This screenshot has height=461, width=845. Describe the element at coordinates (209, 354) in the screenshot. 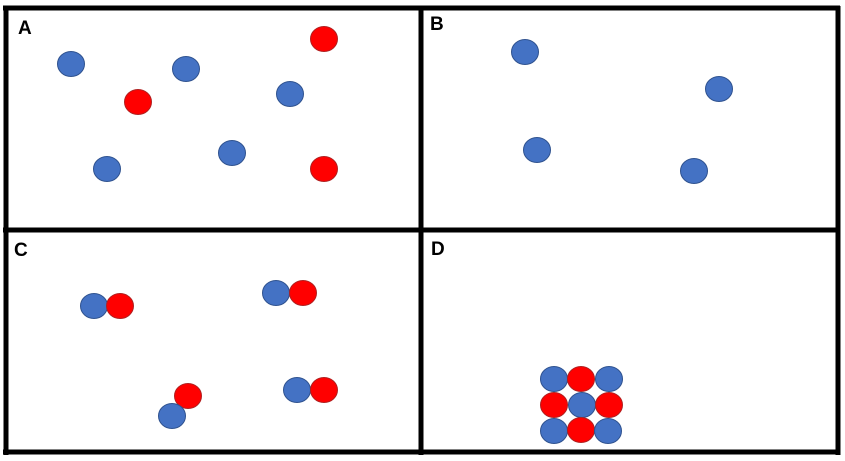

I see `panel-c` at that location.